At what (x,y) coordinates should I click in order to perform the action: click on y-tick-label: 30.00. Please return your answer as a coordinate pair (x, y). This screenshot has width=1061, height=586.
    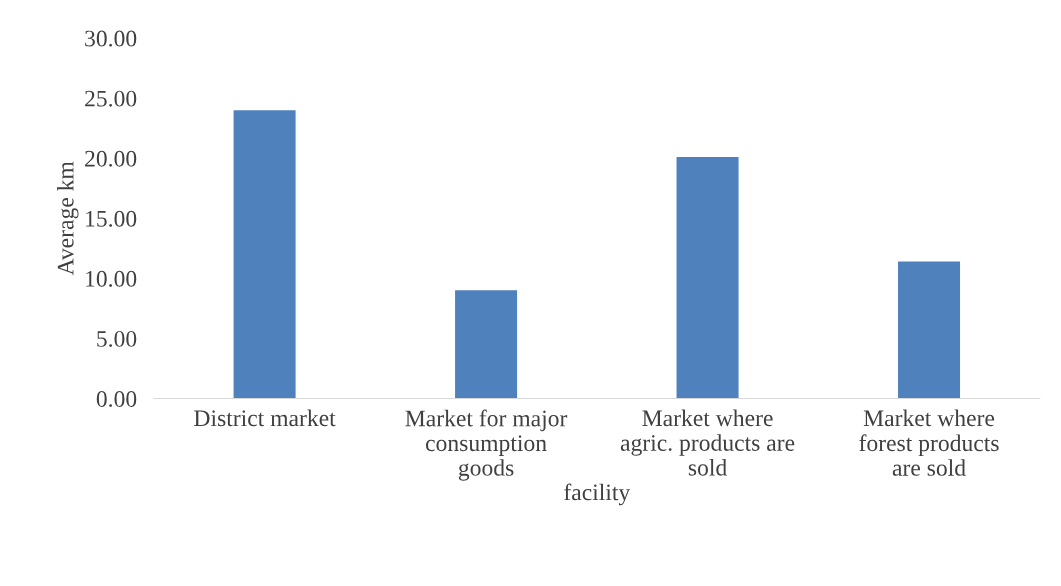
    Looking at the image, I should click on (111, 38).